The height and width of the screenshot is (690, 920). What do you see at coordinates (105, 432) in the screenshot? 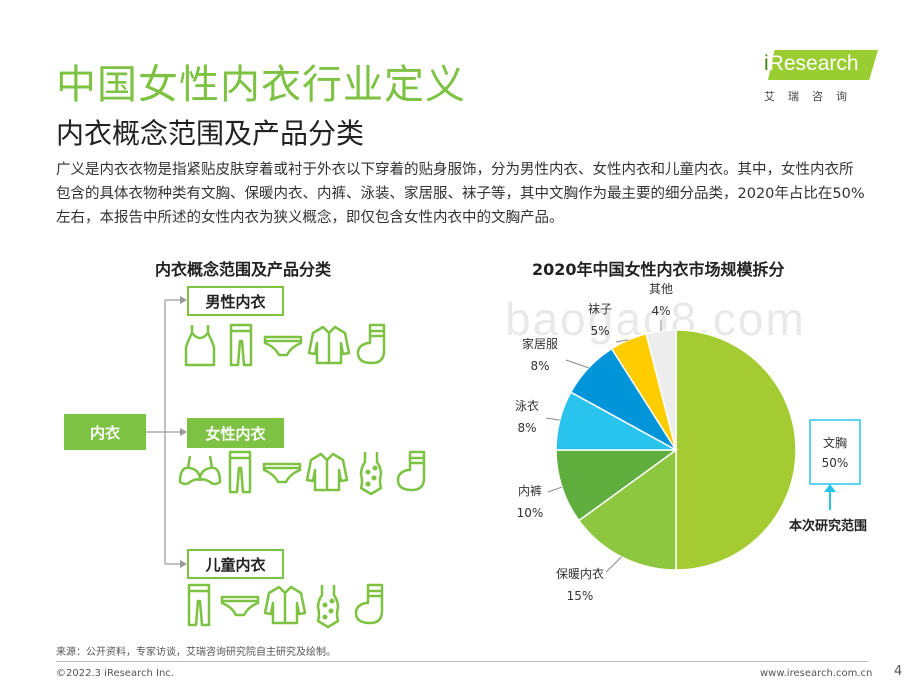
I see `root-underwear-box: 内衣` at bounding box center [105, 432].